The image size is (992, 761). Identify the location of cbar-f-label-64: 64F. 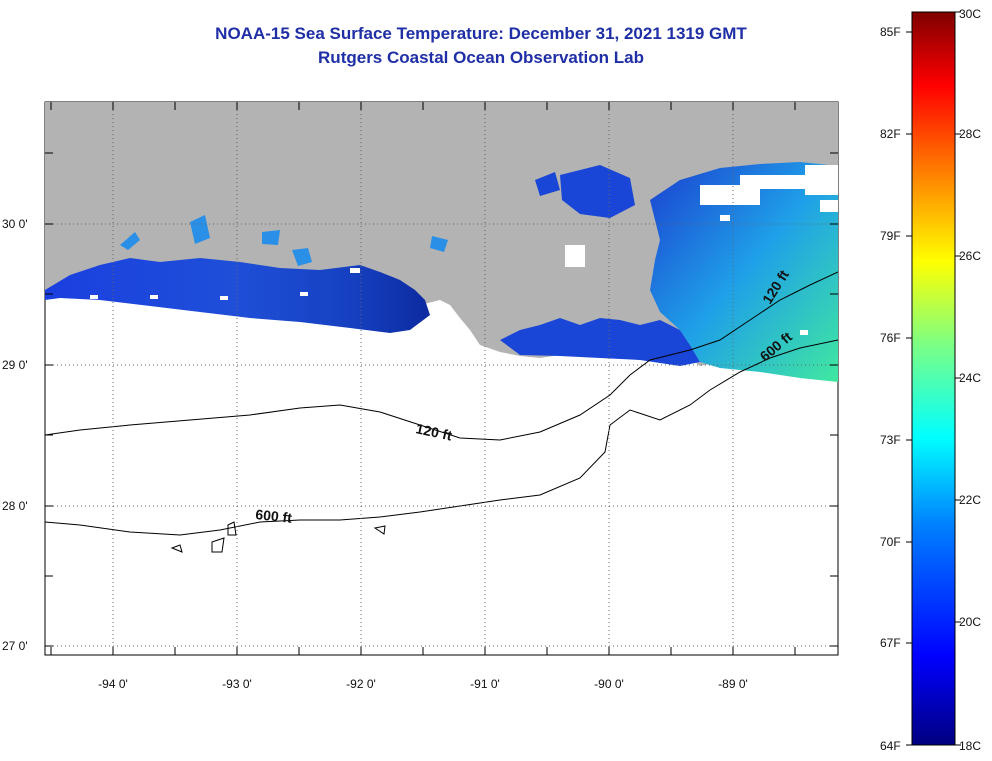
(890, 746).